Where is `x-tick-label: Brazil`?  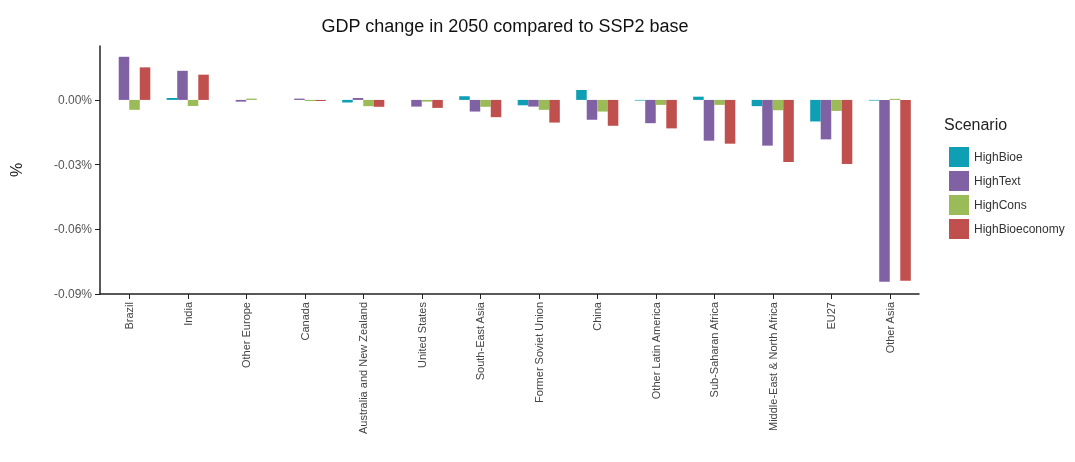 x-tick-label: Brazil is located at coordinates (129, 316).